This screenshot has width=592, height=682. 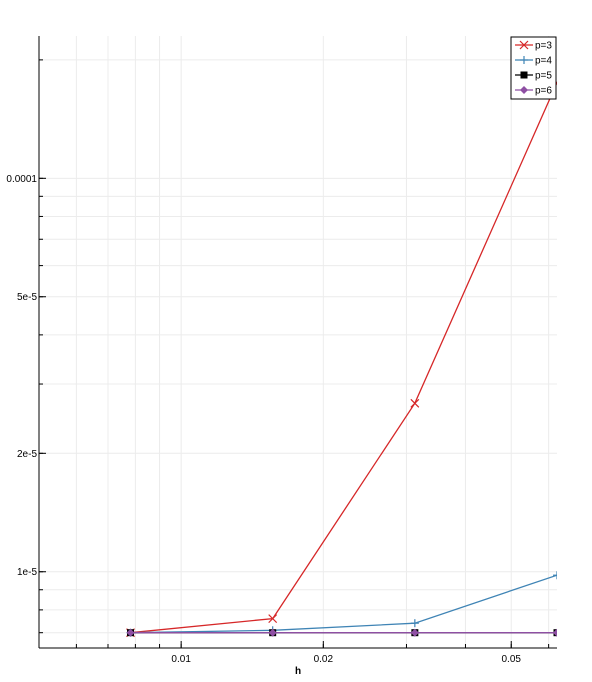 What do you see at coordinates (21, 179) in the screenshot?
I see `y-tick-label: 0.0001` at bounding box center [21, 179].